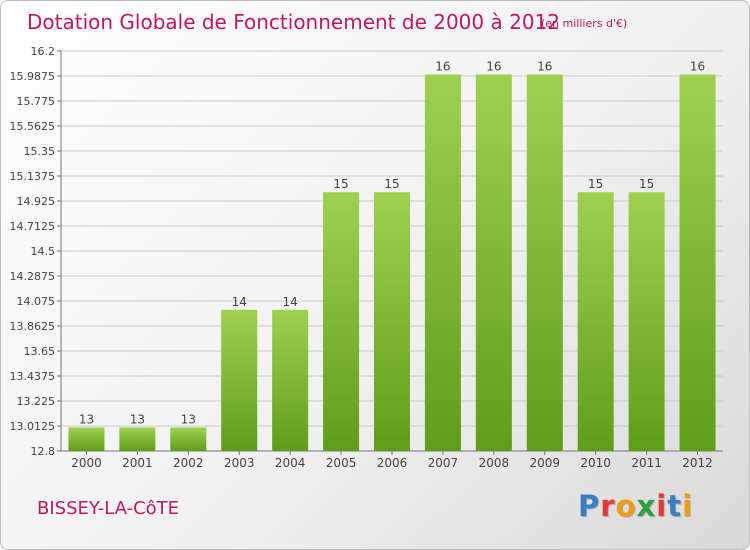 This screenshot has width=750, height=550. I want to click on bar-2002, so click(188, 439).